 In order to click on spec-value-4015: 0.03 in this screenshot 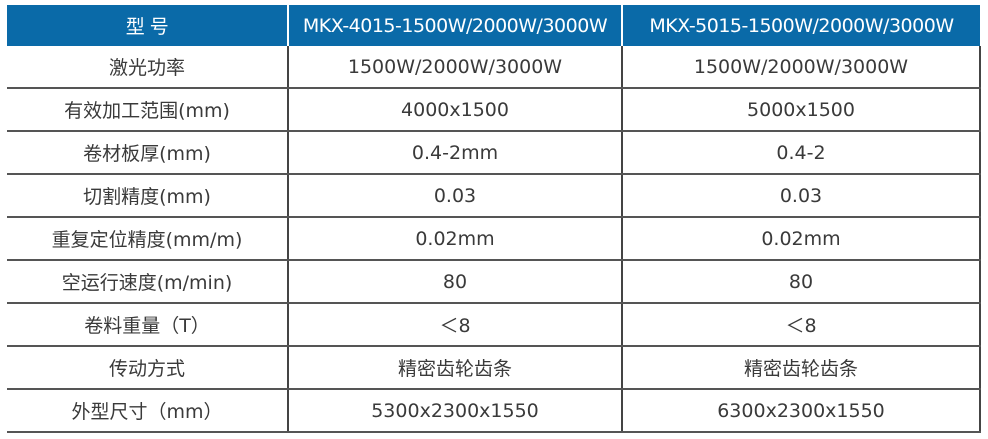, I will do `click(455, 196)`.